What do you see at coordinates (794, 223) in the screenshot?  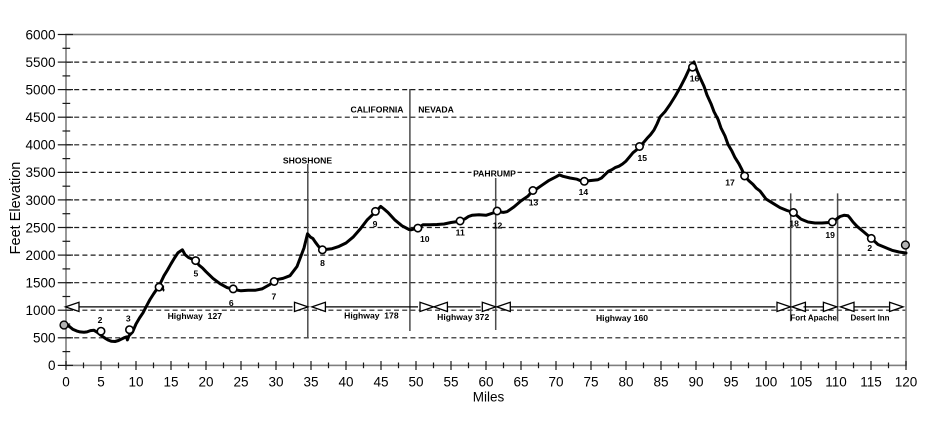 I see `svg-text: 18` at bounding box center [794, 223].